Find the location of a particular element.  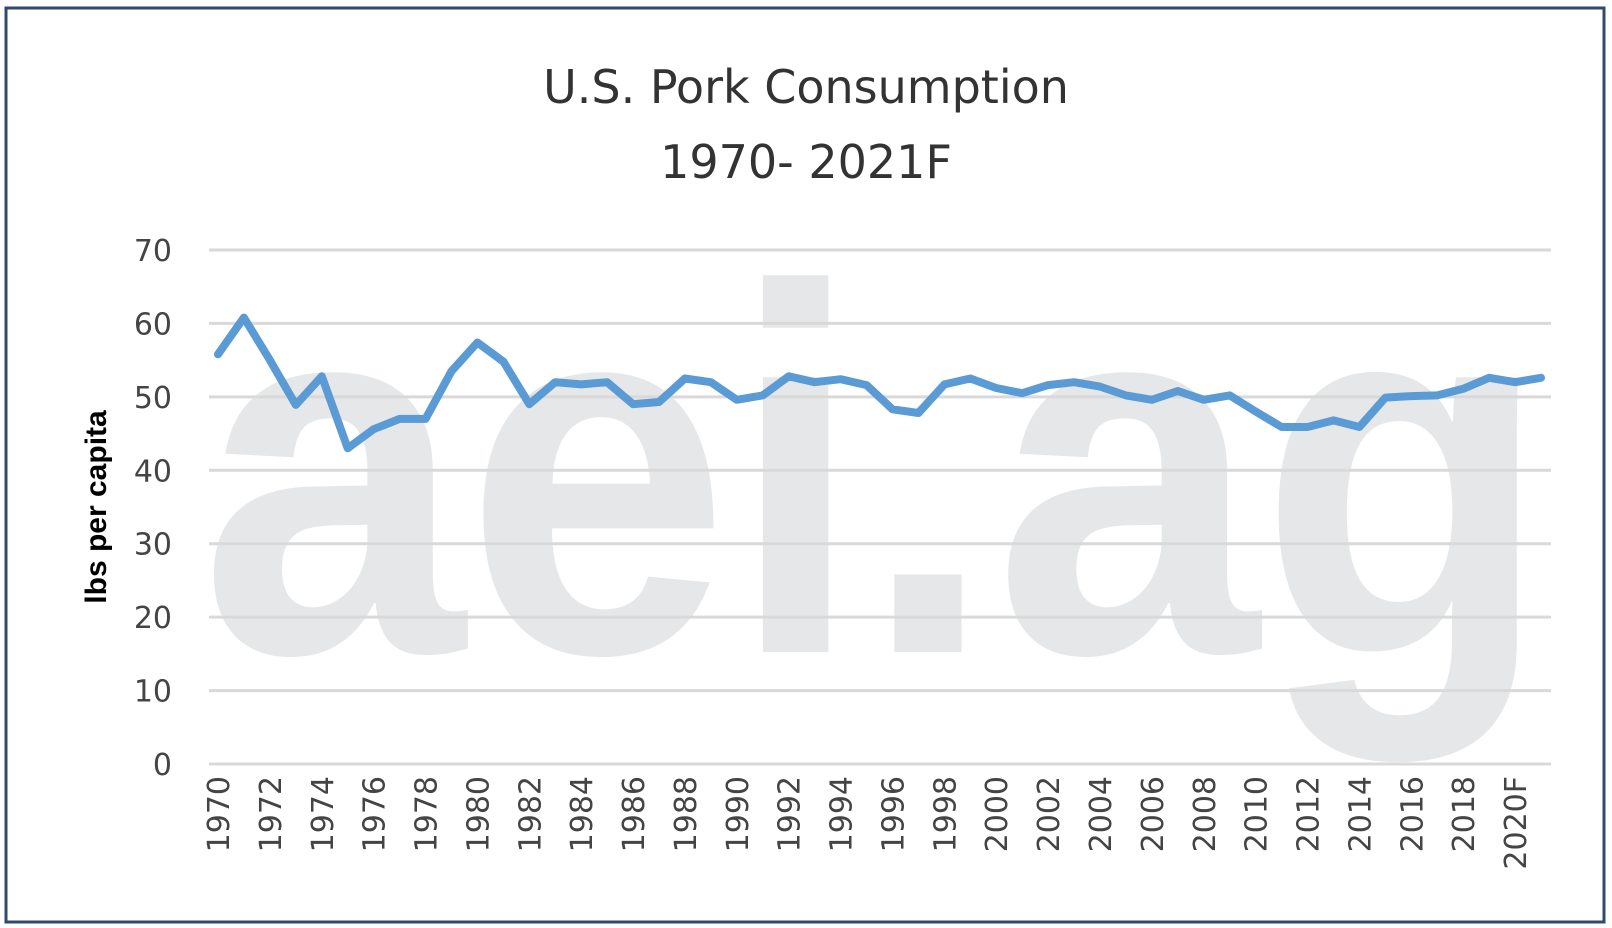

x-tick-label: 1982 is located at coordinates (530, 814).